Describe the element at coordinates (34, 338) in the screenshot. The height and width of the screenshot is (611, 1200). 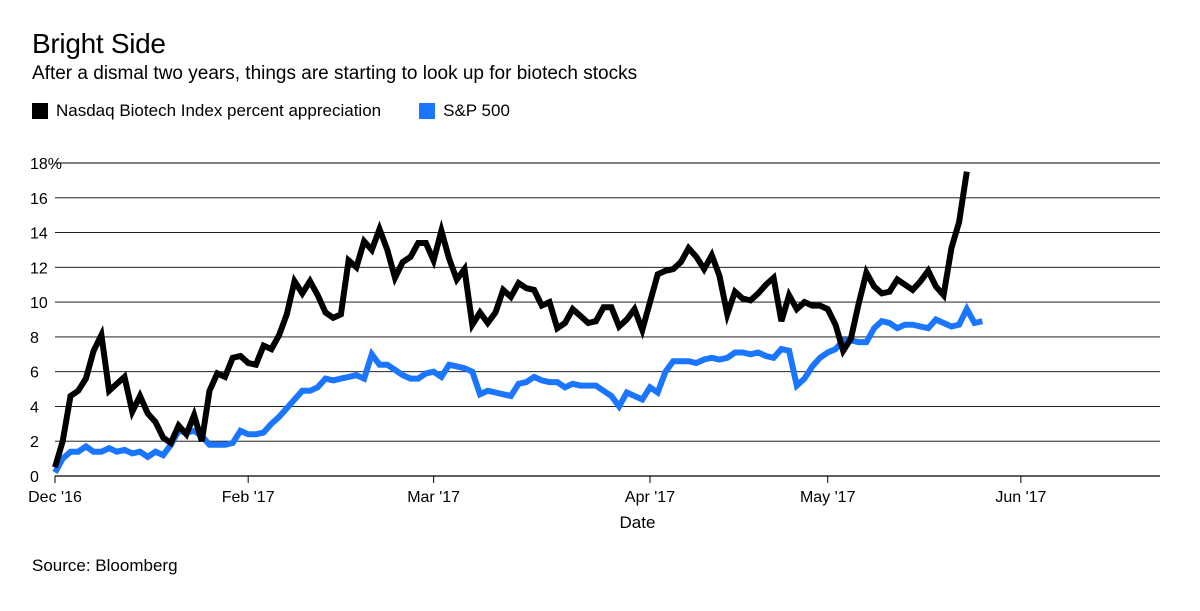
I see `y-tick-label: 8` at that location.